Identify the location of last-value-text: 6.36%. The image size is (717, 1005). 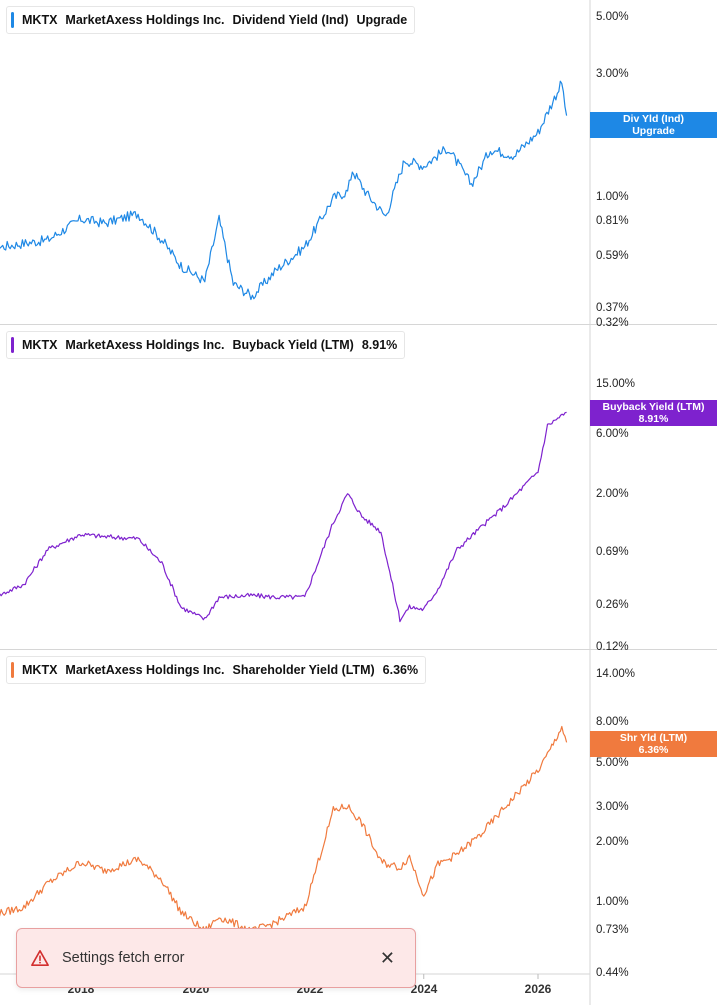
(653, 750).